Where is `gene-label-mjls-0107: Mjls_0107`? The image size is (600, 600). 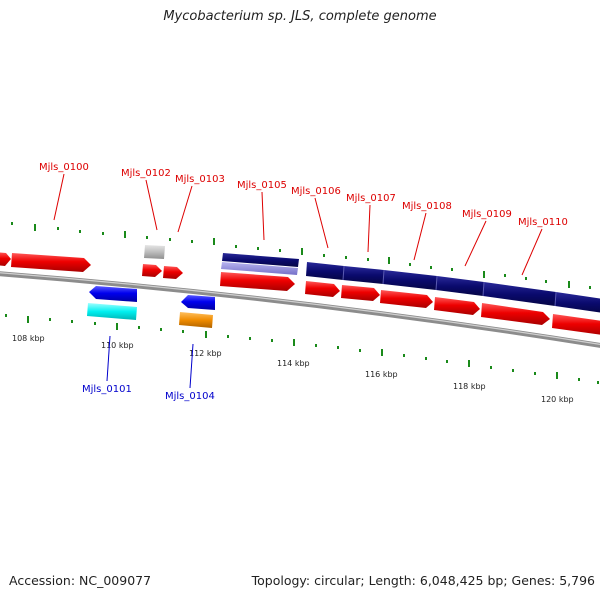
gene-label-mjls-0107: Mjls_0107 is located at coordinates (371, 198).